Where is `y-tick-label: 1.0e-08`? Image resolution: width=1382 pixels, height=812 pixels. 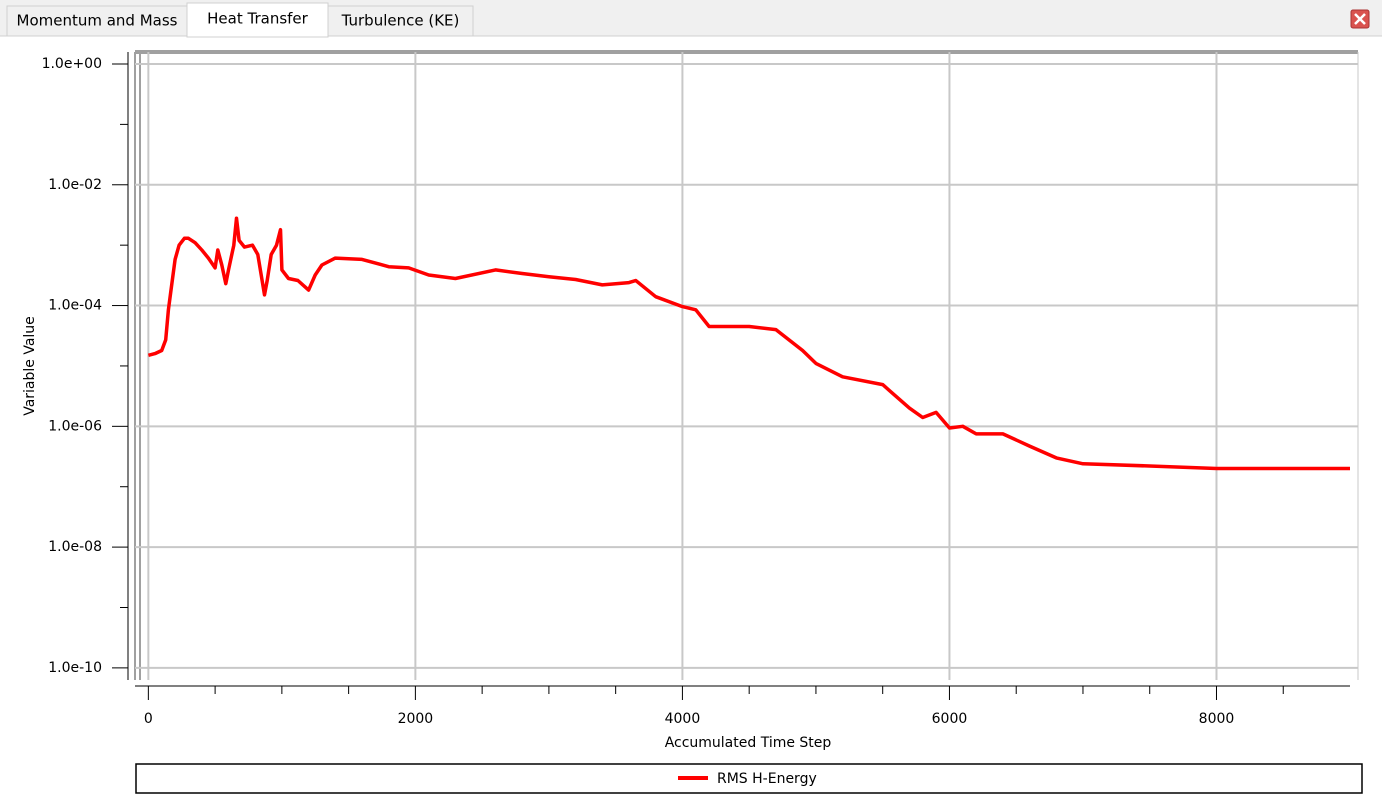
y-tick-label: 1.0e-08 is located at coordinates (75, 547).